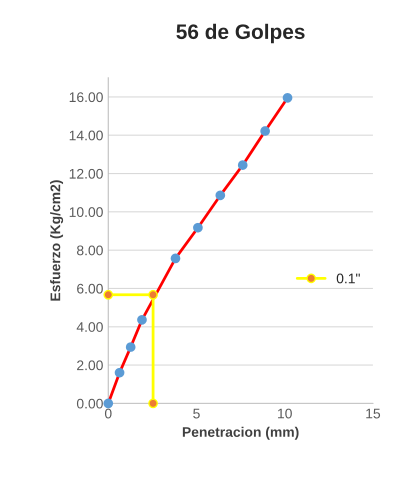 The image size is (401, 486). What do you see at coordinates (57, 240) in the screenshot?
I see `y-axis-title: Esfuerzo (Kg/cm2)` at bounding box center [57, 240].